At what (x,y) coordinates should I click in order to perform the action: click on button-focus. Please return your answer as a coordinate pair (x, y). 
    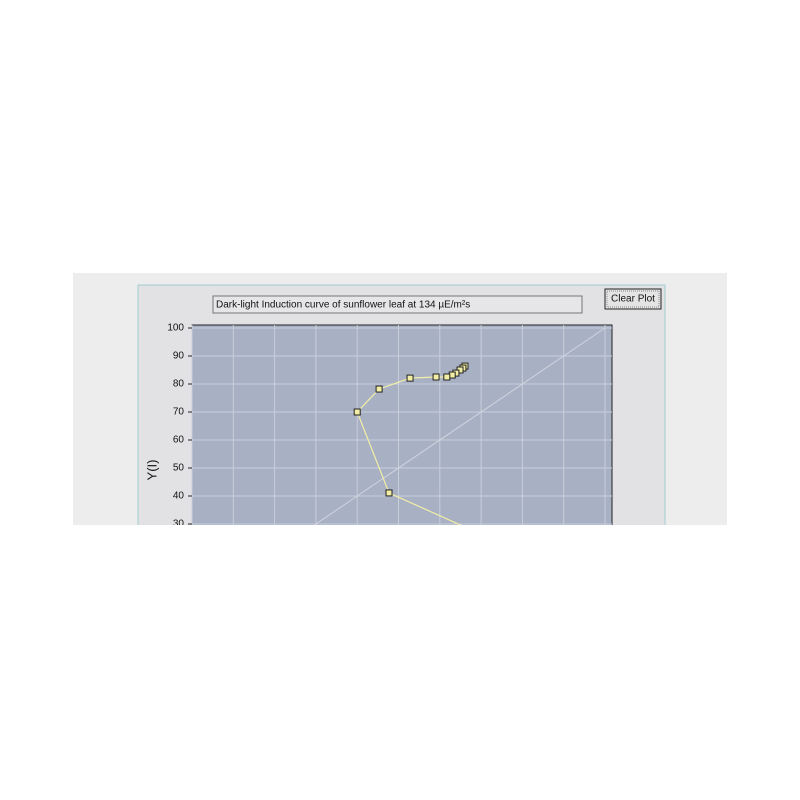
    Looking at the image, I should click on (633, 299).